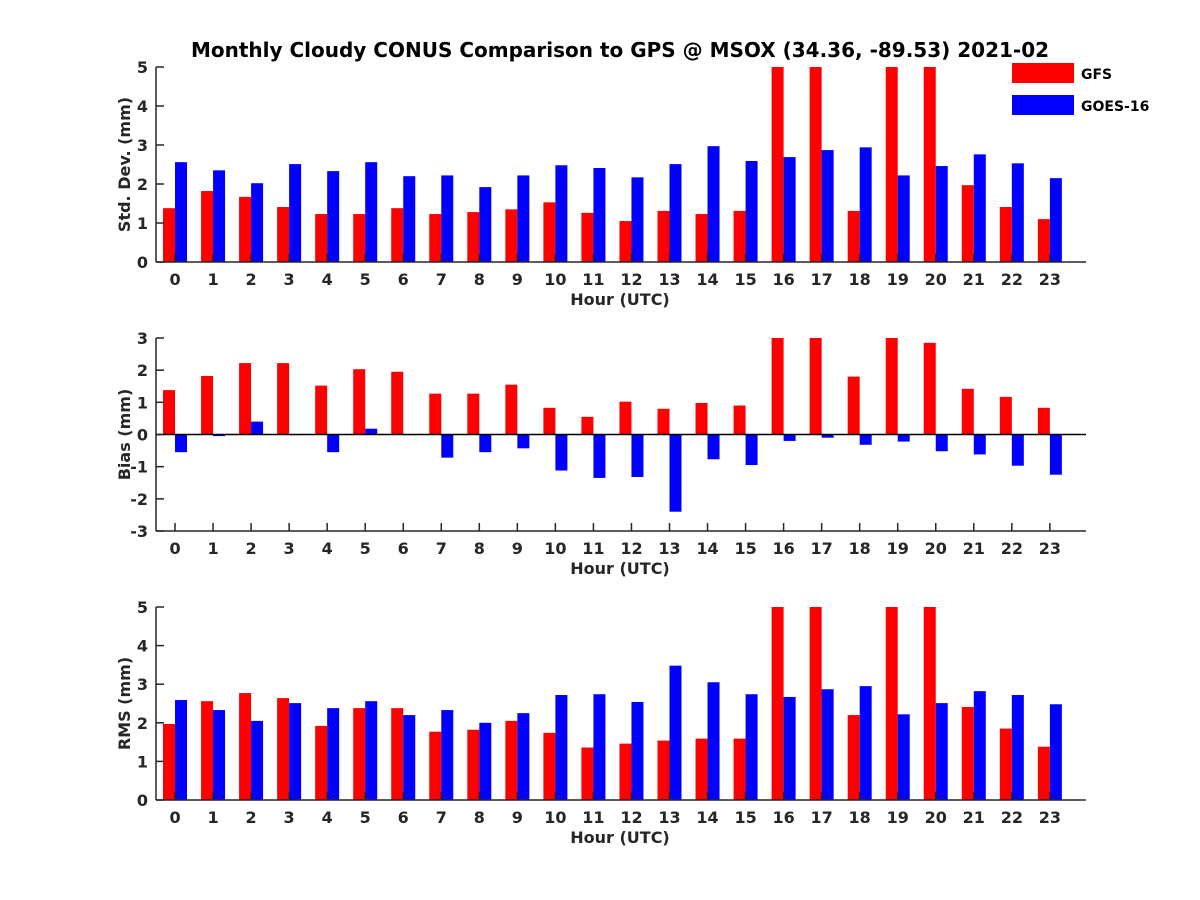  I want to click on x-tick-label: 2, so click(251, 279).